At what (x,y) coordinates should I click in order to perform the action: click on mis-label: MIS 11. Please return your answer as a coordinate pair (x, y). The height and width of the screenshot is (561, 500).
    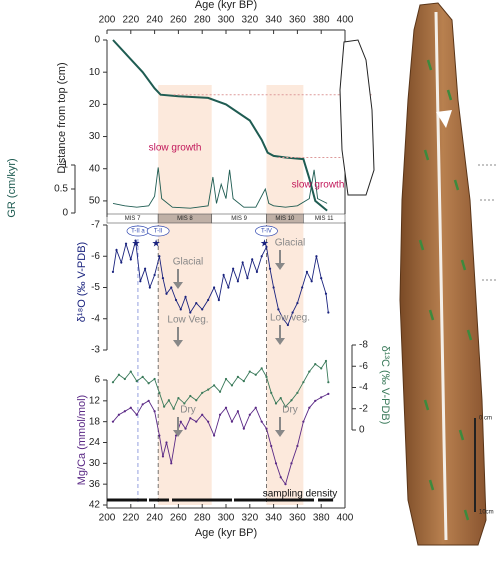
    Looking at the image, I should click on (324, 219).